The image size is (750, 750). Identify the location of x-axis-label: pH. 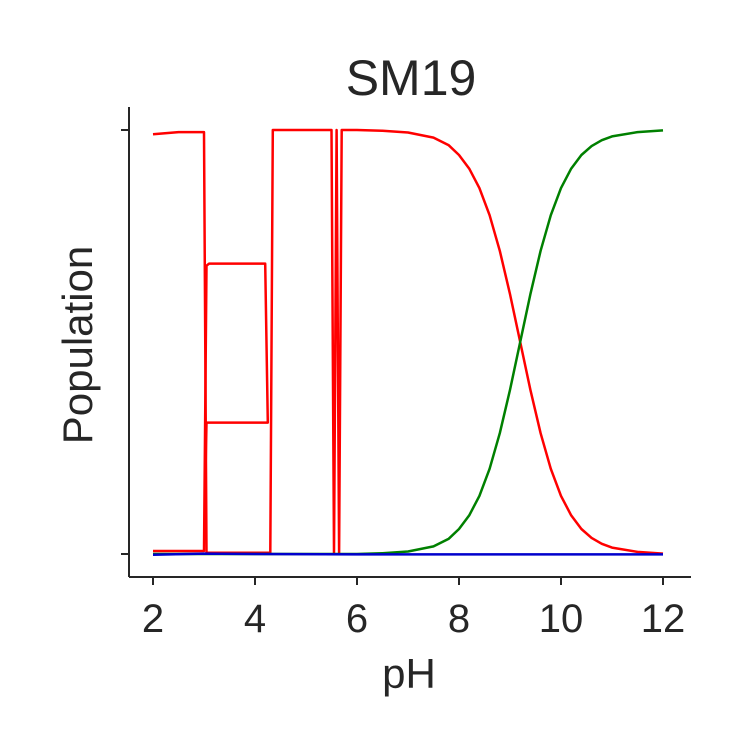
(409, 673).